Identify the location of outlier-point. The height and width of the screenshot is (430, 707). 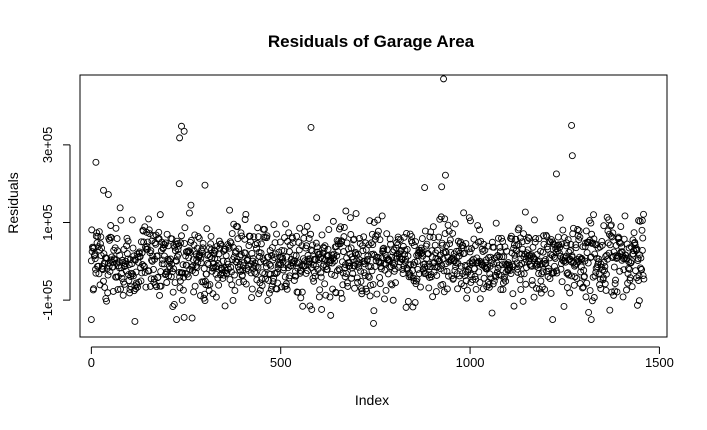
(642, 221).